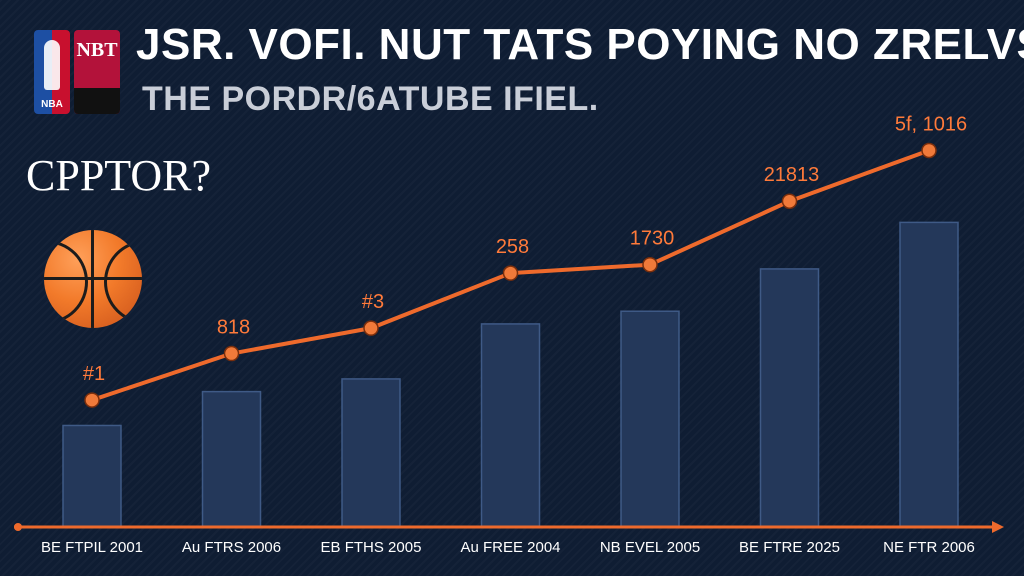 The image size is (1024, 576). What do you see at coordinates (998, 527) in the screenshot?
I see `x-axis-arrow` at bounding box center [998, 527].